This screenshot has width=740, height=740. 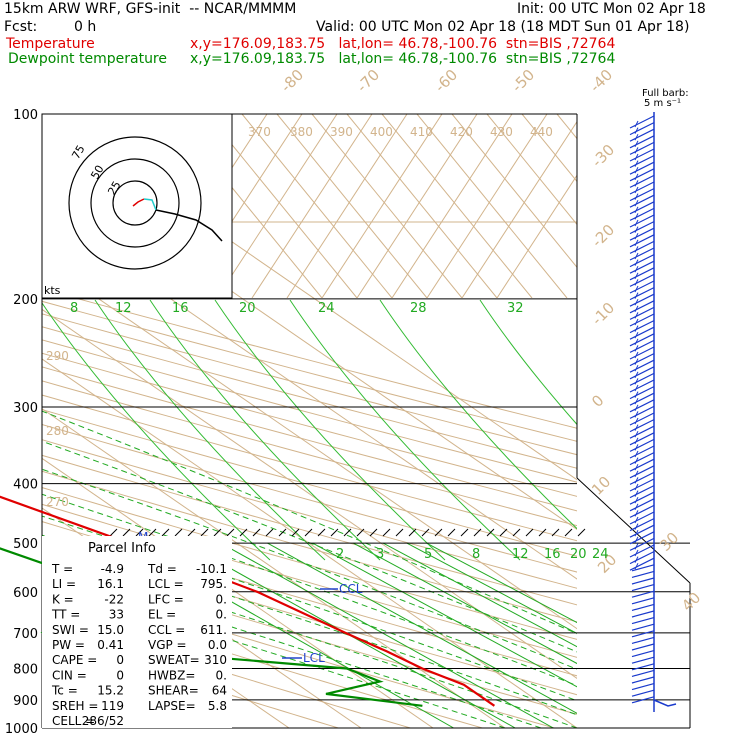 I want to click on parcel-label-left: T =, so click(x=62, y=569).